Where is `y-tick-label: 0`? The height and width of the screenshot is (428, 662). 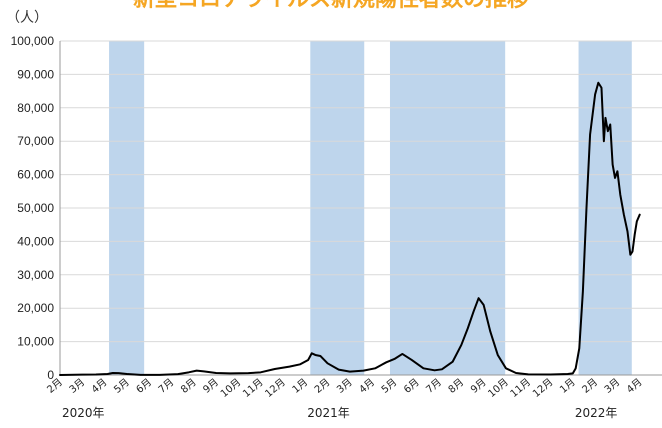 y-tick-label: 0 is located at coordinates (50, 375).